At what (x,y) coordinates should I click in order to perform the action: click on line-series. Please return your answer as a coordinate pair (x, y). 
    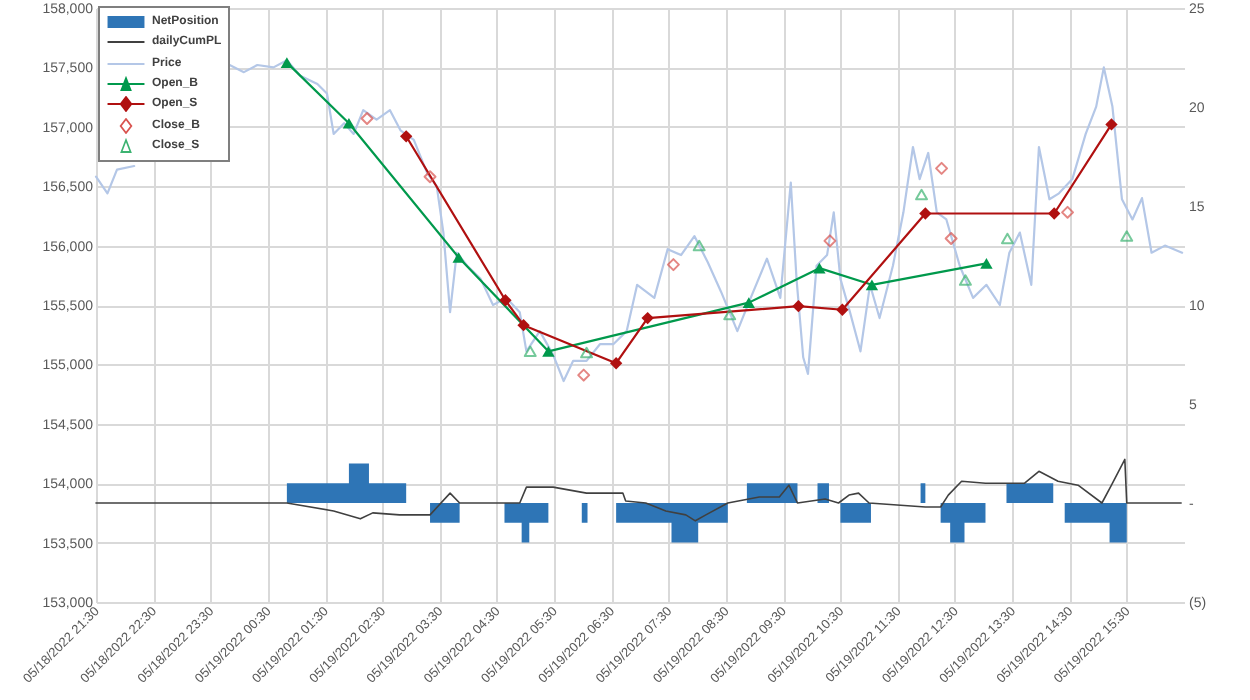
    Looking at the image, I should click on (638, 490).